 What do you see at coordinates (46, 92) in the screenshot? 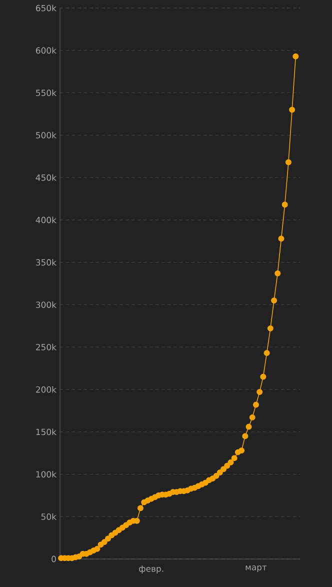
I see `y-tick-label: 550k` at bounding box center [46, 92].